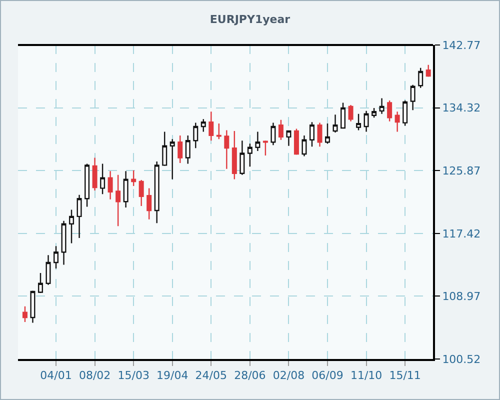  What do you see at coordinates (461, 45) in the screenshot?
I see `y-tick-label: 142.77` at bounding box center [461, 45].